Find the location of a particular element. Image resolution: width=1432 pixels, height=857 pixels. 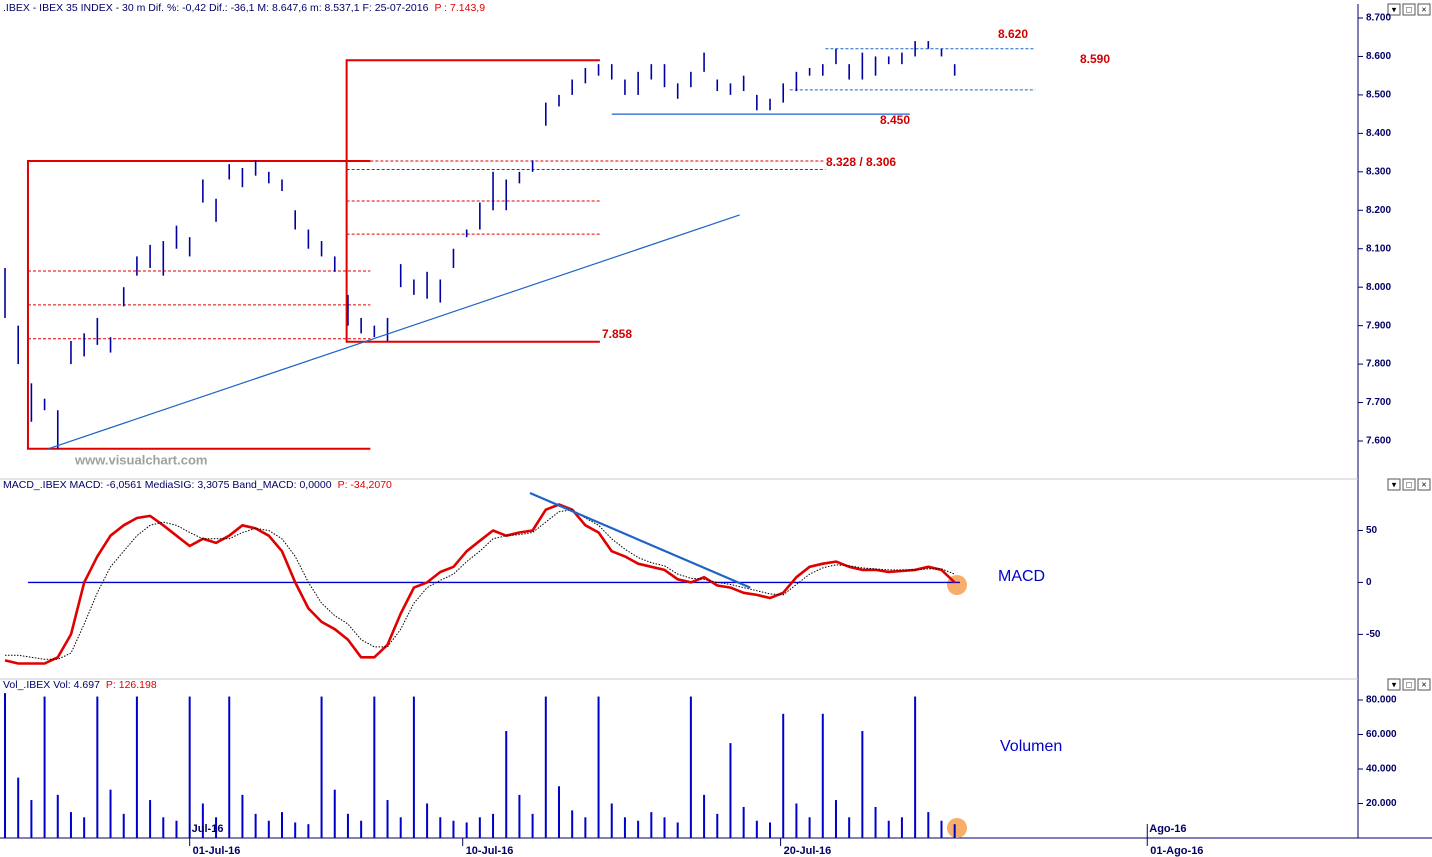

x-tick-label: 10-Jul-16 is located at coordinates (490, 851).